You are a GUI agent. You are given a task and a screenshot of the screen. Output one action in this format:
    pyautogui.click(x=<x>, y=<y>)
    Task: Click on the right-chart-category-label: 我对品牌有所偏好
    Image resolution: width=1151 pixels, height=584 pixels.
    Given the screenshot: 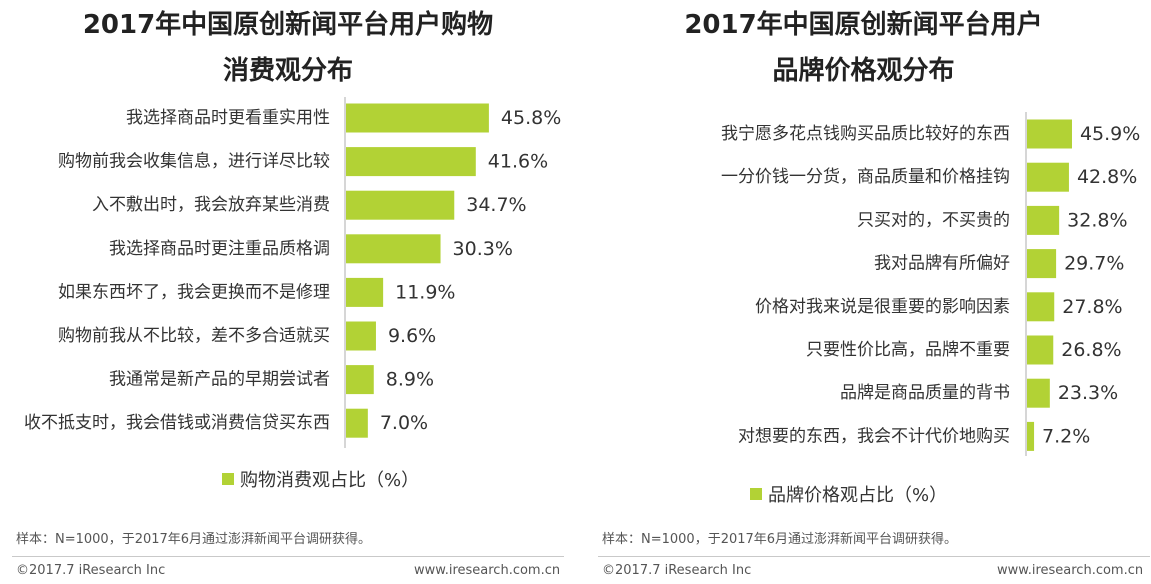 What is the action you would take?
    pyautogui.click(x=942, y=264)
    